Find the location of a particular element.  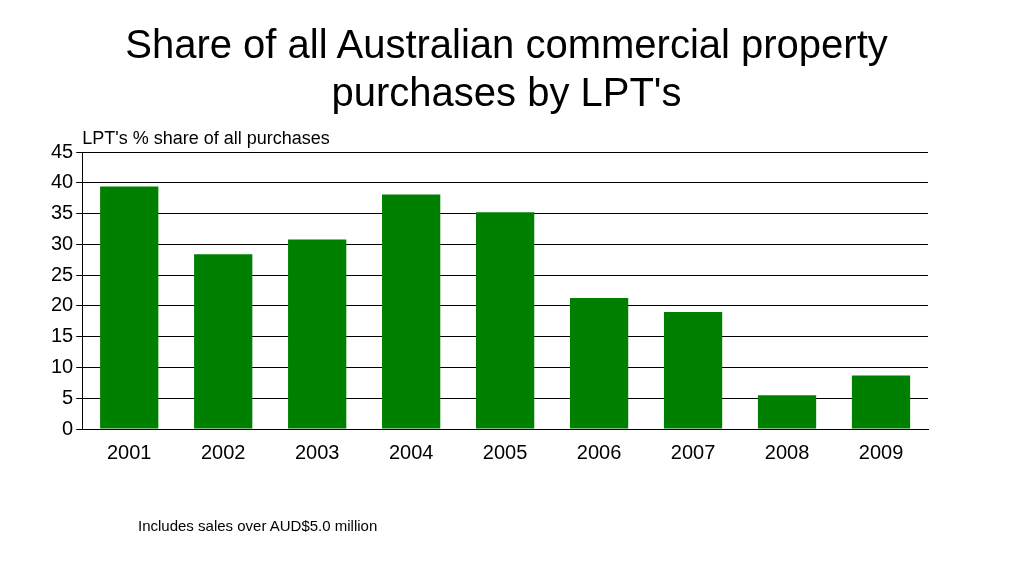

y-axis-title: LPT's % share of all purchases is located at coordinates (206, 137).